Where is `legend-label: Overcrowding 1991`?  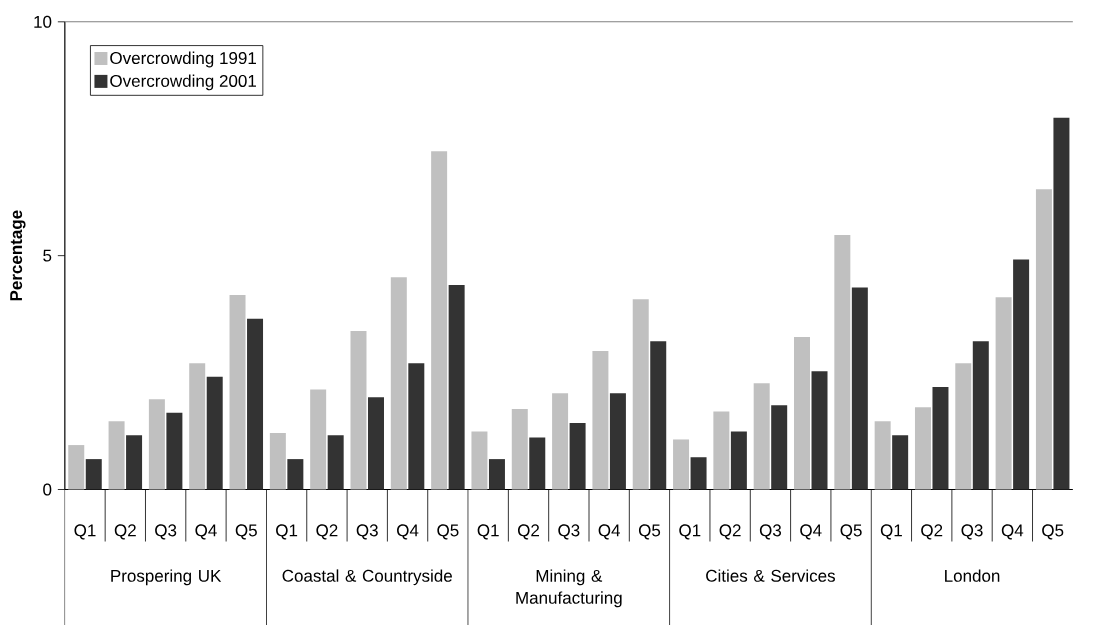
legend-label: Overcrowding 1991 is located at coordinates (183, 59).